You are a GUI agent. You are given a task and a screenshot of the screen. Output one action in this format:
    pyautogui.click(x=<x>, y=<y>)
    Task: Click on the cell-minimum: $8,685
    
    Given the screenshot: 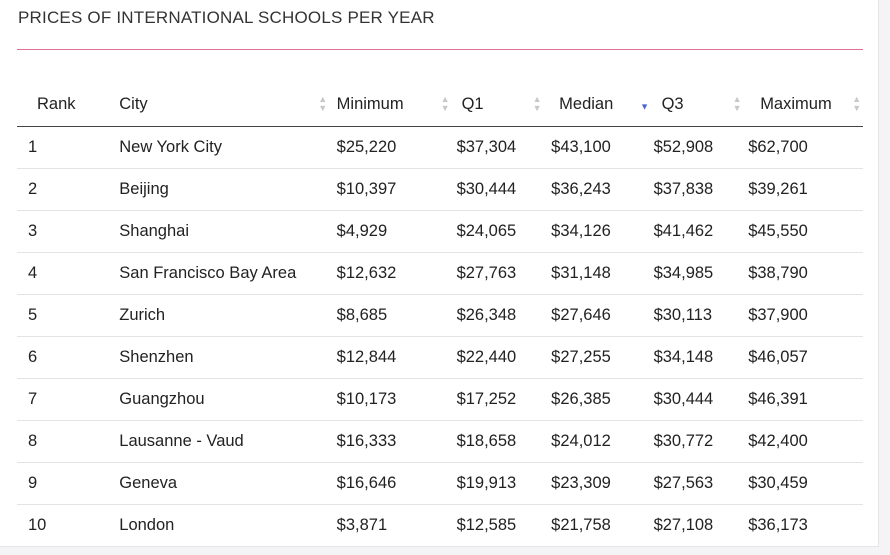 What is the action you would take?
    pyautogui.click(x=396, y=315)
    